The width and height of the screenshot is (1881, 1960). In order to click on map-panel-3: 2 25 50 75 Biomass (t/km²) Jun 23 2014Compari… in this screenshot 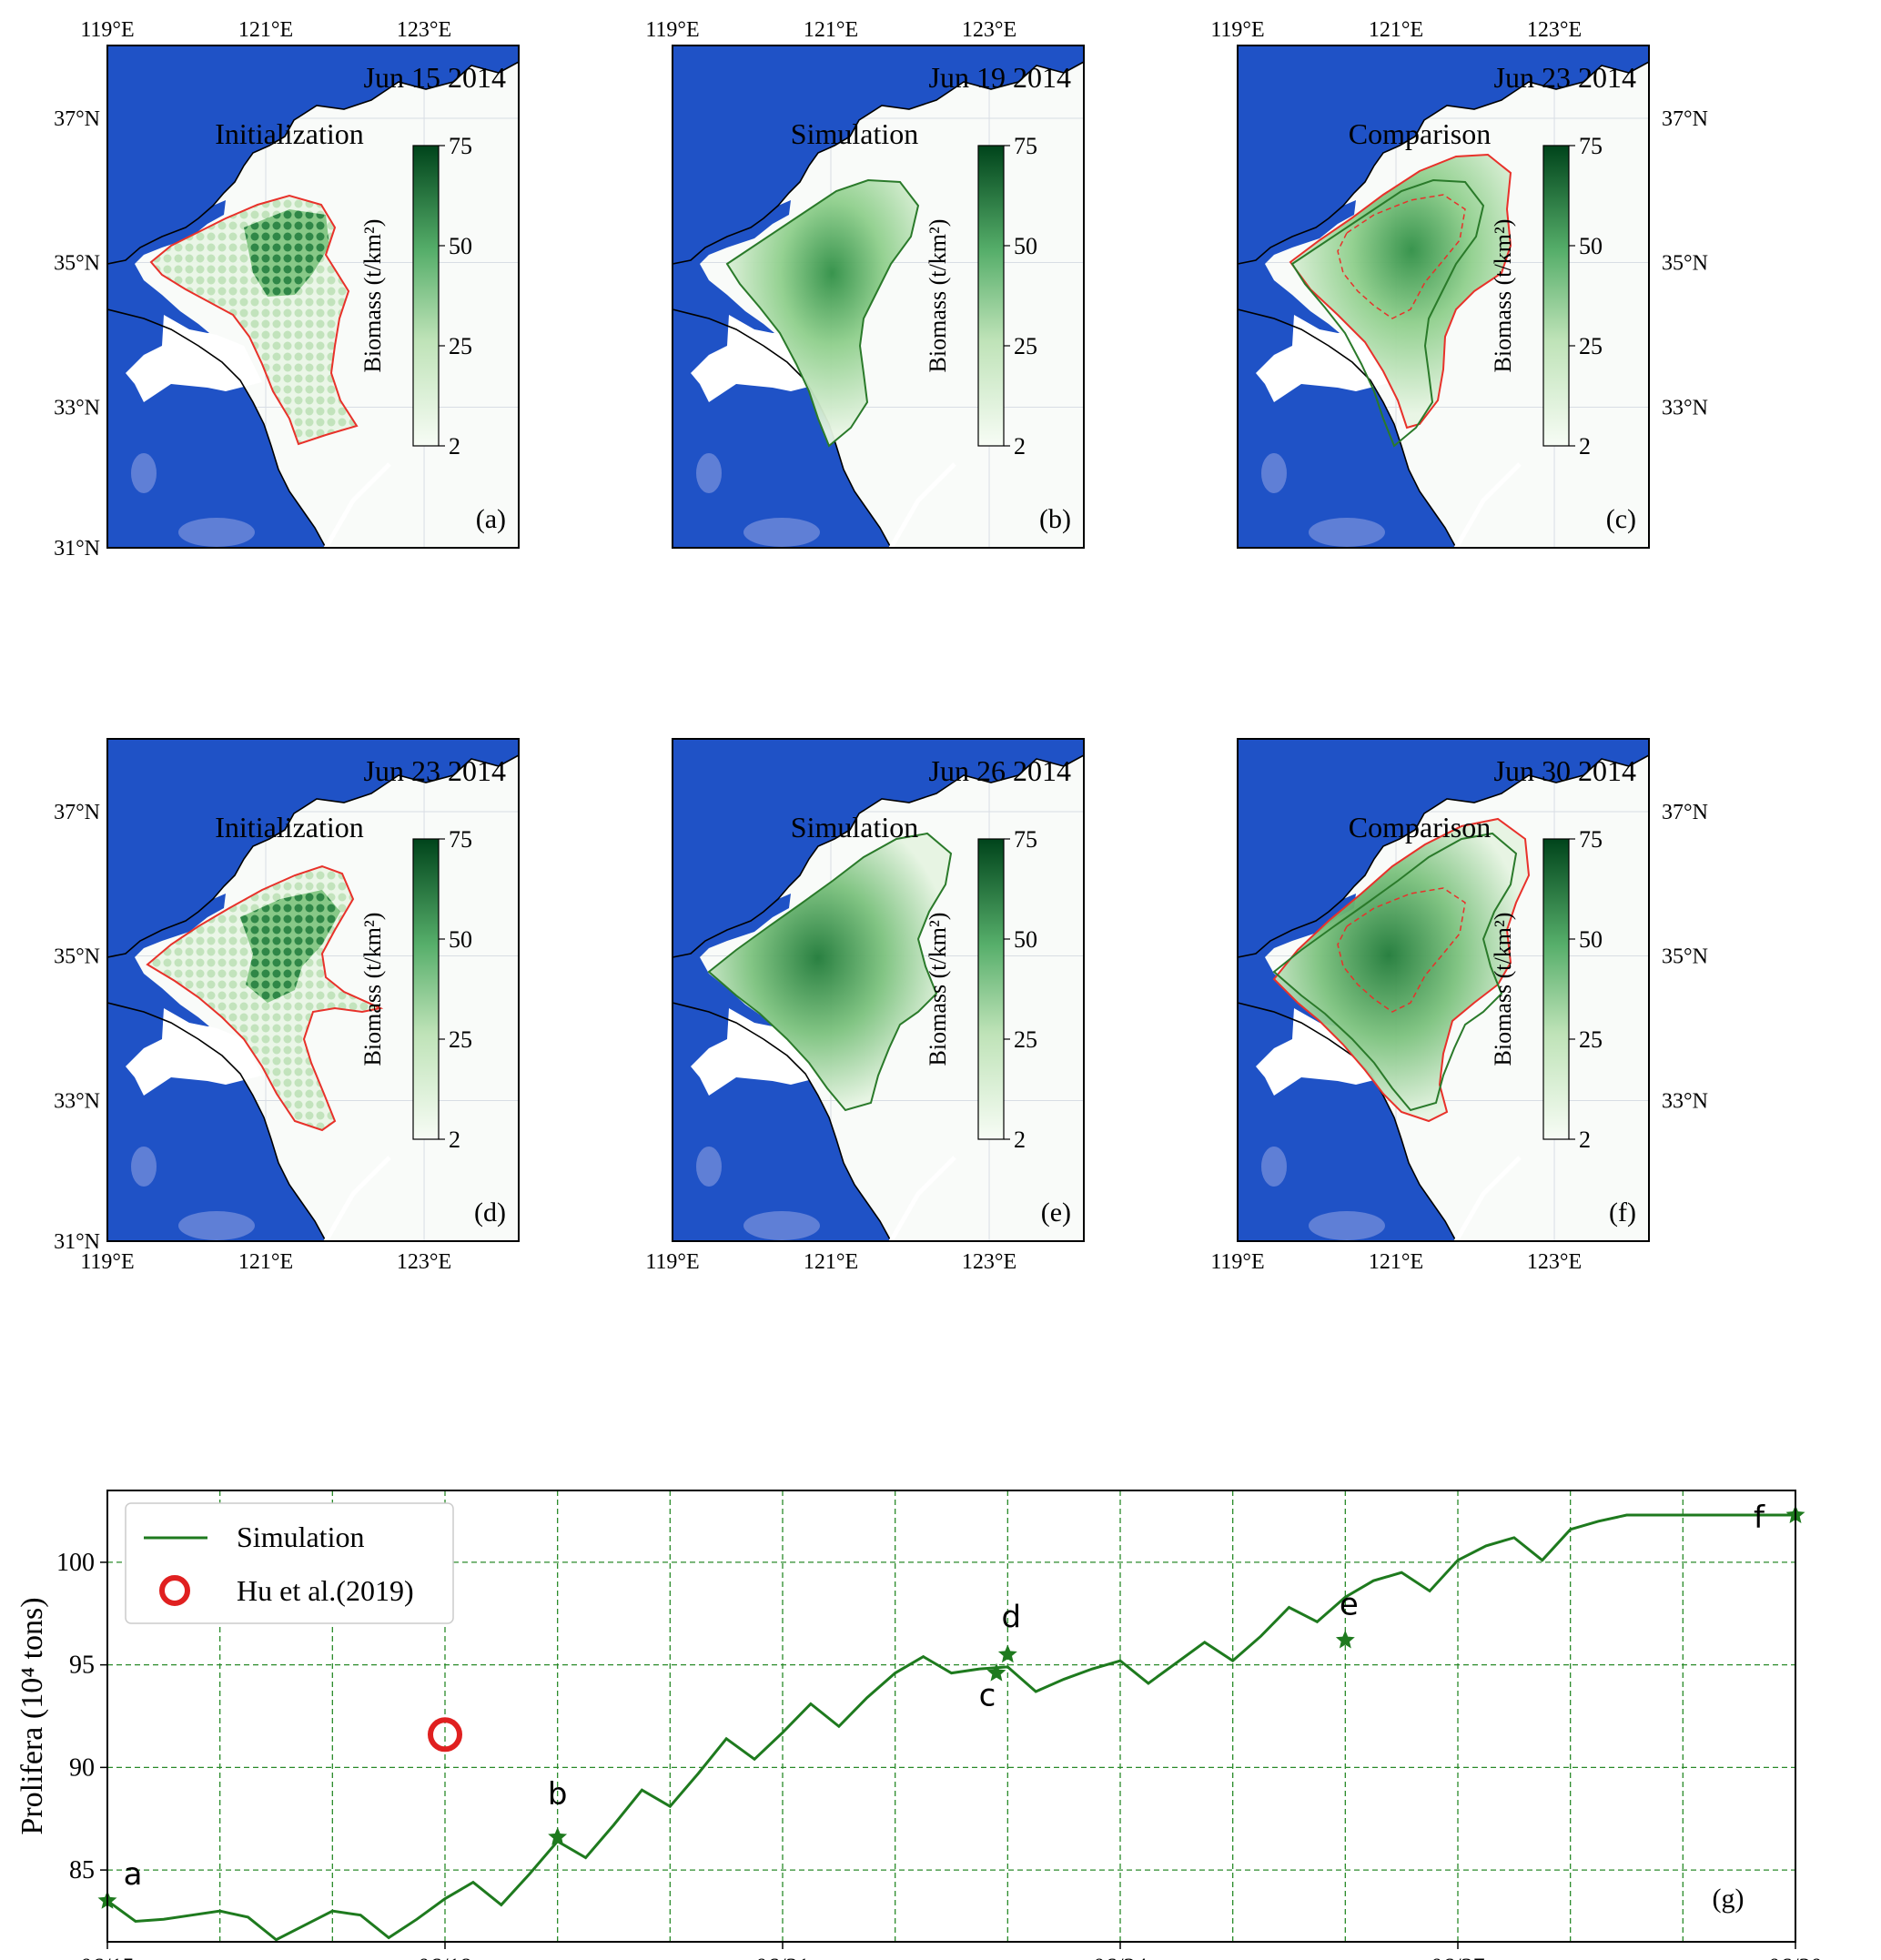, I will do `click(1459, 284)`.